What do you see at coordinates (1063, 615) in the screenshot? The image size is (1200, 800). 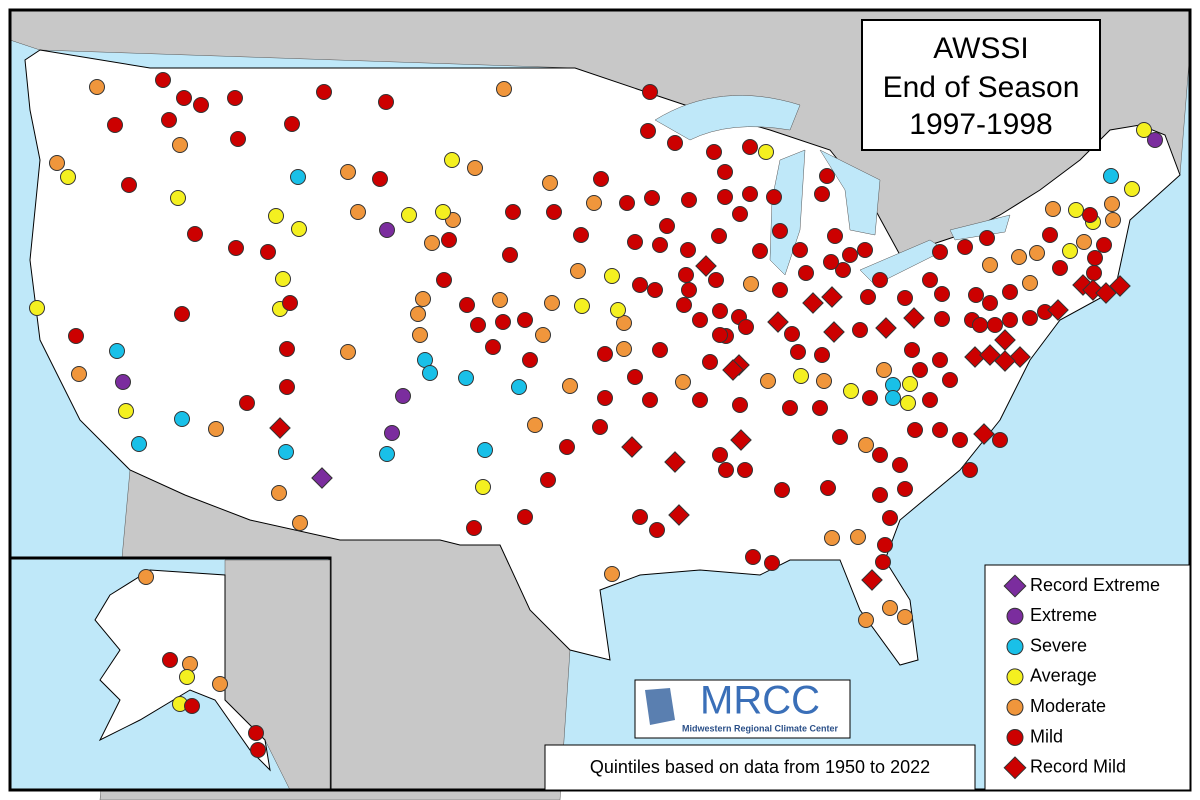 I see `legend-label: Extreme` at bounding box center [1063, 615].